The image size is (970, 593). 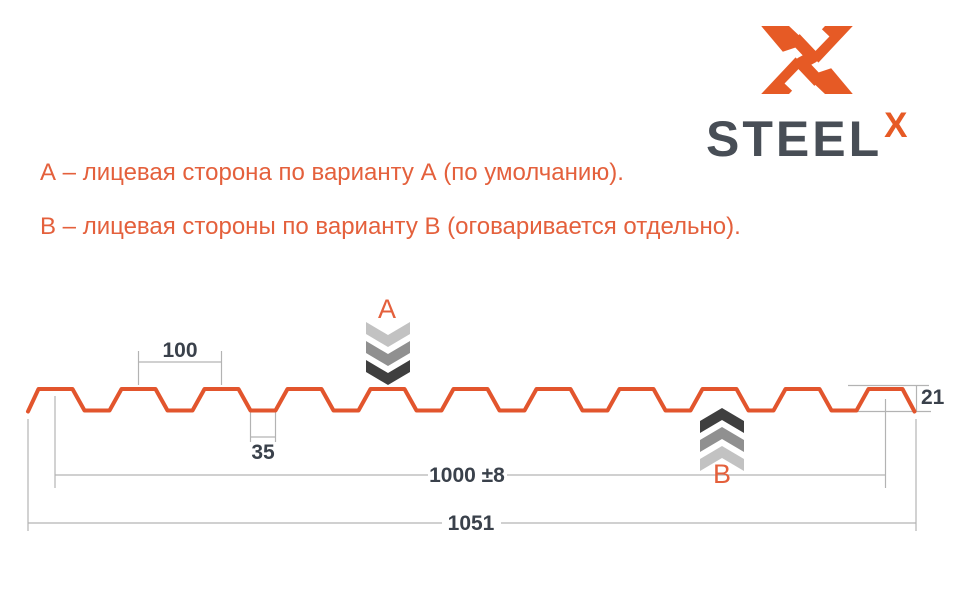 What do you see at coordinates (933, 397) in the screenshot?
I see `dimension-value-profile-height: 21` at bounding box center [933, 397].